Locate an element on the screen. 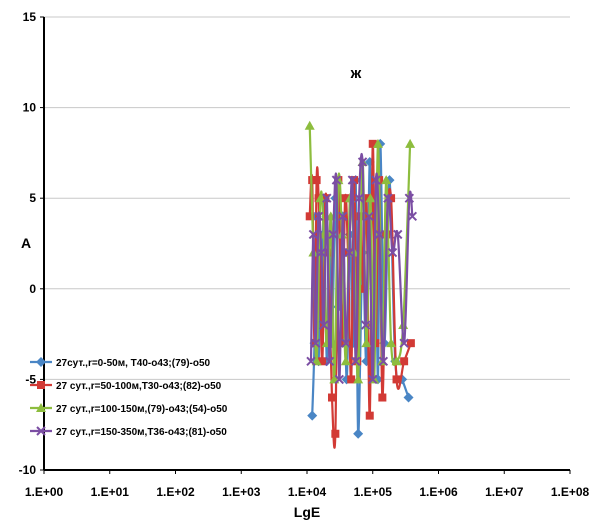  panel-label: ж is located at coordinates (356, 73).